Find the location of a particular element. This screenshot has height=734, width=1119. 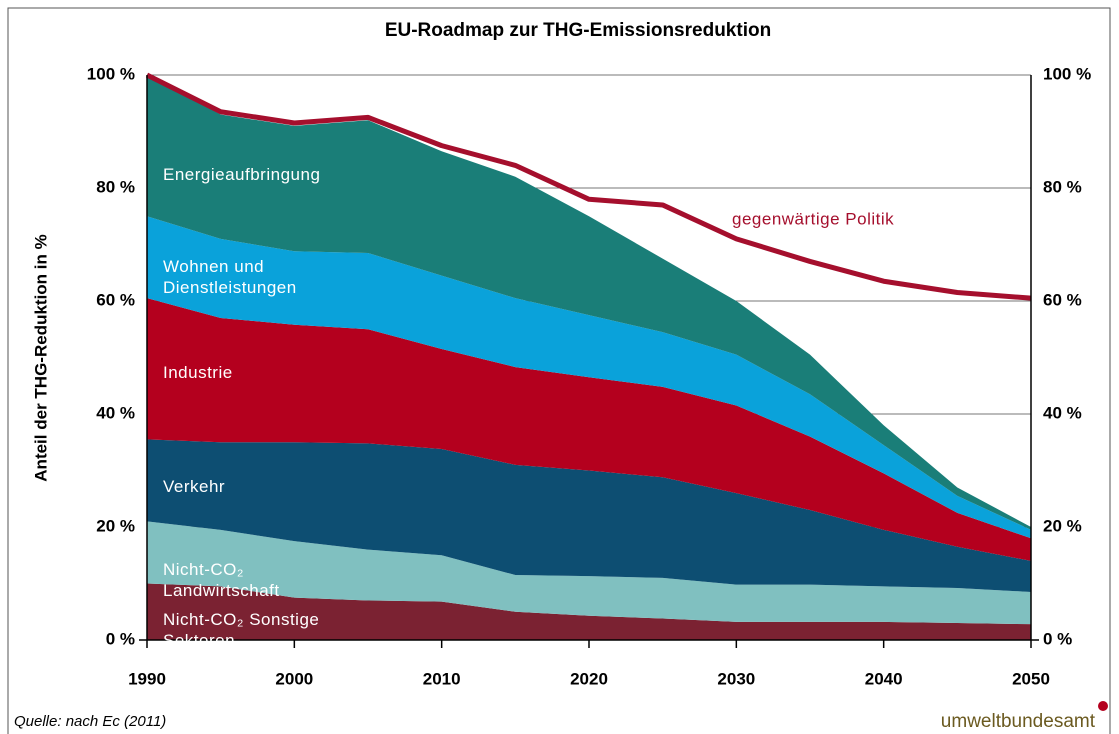

logo-icon is located at coordinates (1103, 706).